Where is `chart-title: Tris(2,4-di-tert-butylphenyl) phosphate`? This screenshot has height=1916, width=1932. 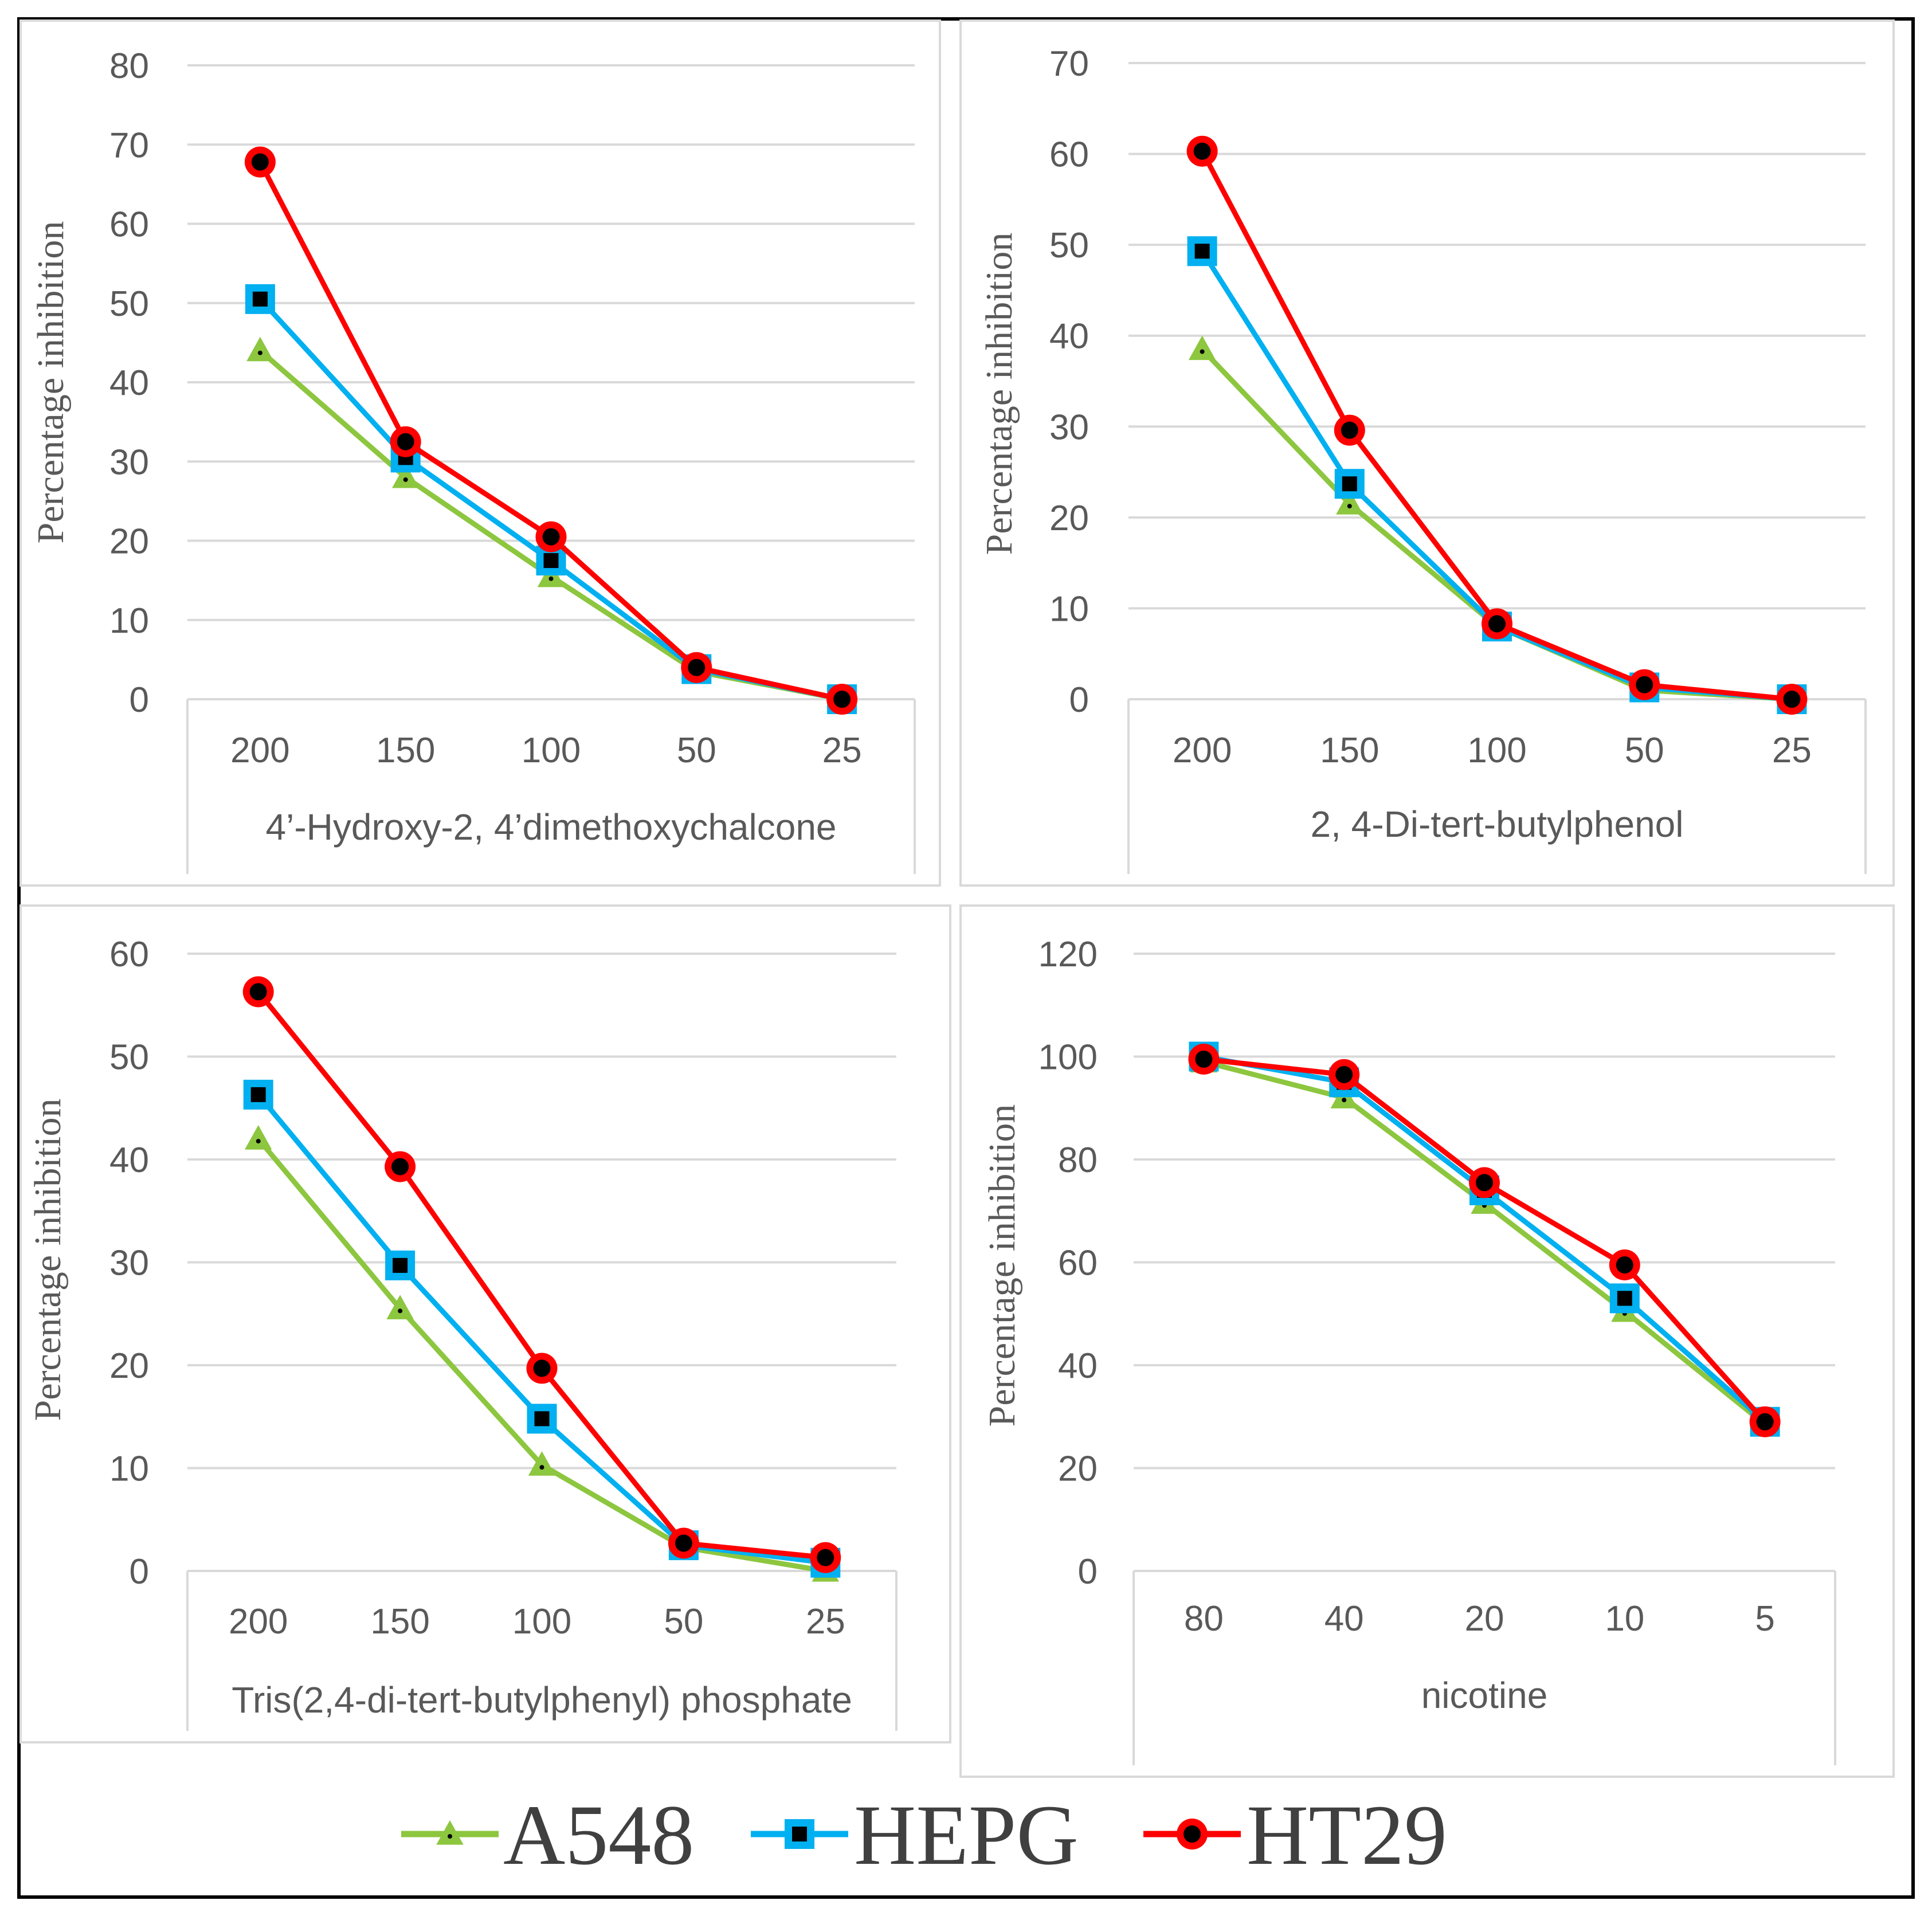 chart-title: Tris(2,4-di-tert-butylphenyl) phosphate is located at coordinates (542, 1700).